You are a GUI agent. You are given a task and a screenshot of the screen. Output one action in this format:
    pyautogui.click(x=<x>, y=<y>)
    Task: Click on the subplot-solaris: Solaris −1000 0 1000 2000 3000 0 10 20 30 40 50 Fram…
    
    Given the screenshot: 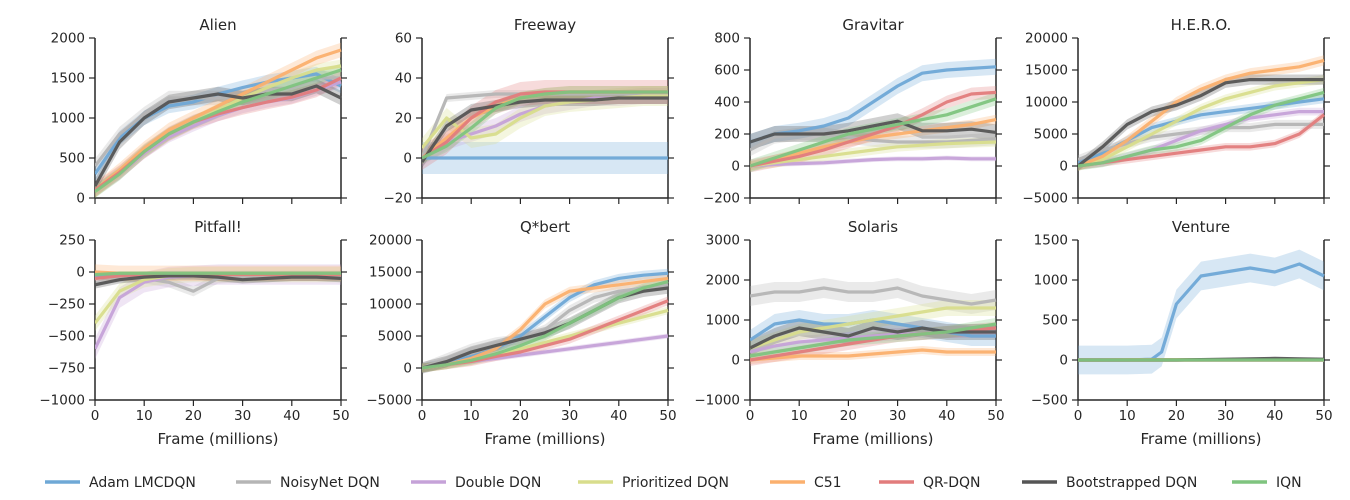 What is the action you would take?
    pyautogui.click(x=849, y=333)
    